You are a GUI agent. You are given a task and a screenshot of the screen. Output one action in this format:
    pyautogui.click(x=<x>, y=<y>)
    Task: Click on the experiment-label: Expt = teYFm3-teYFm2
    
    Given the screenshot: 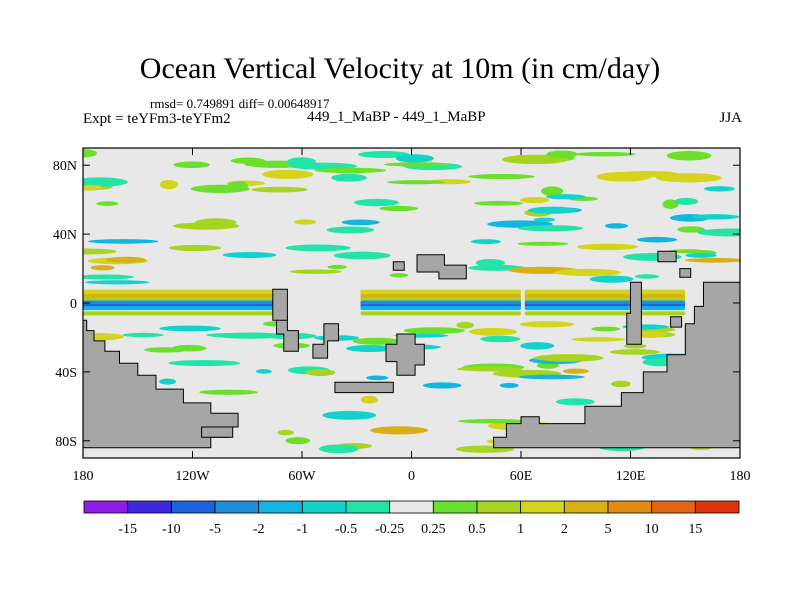 What is the action you would take?
    pyautogui.click(x=157, y=119)
    